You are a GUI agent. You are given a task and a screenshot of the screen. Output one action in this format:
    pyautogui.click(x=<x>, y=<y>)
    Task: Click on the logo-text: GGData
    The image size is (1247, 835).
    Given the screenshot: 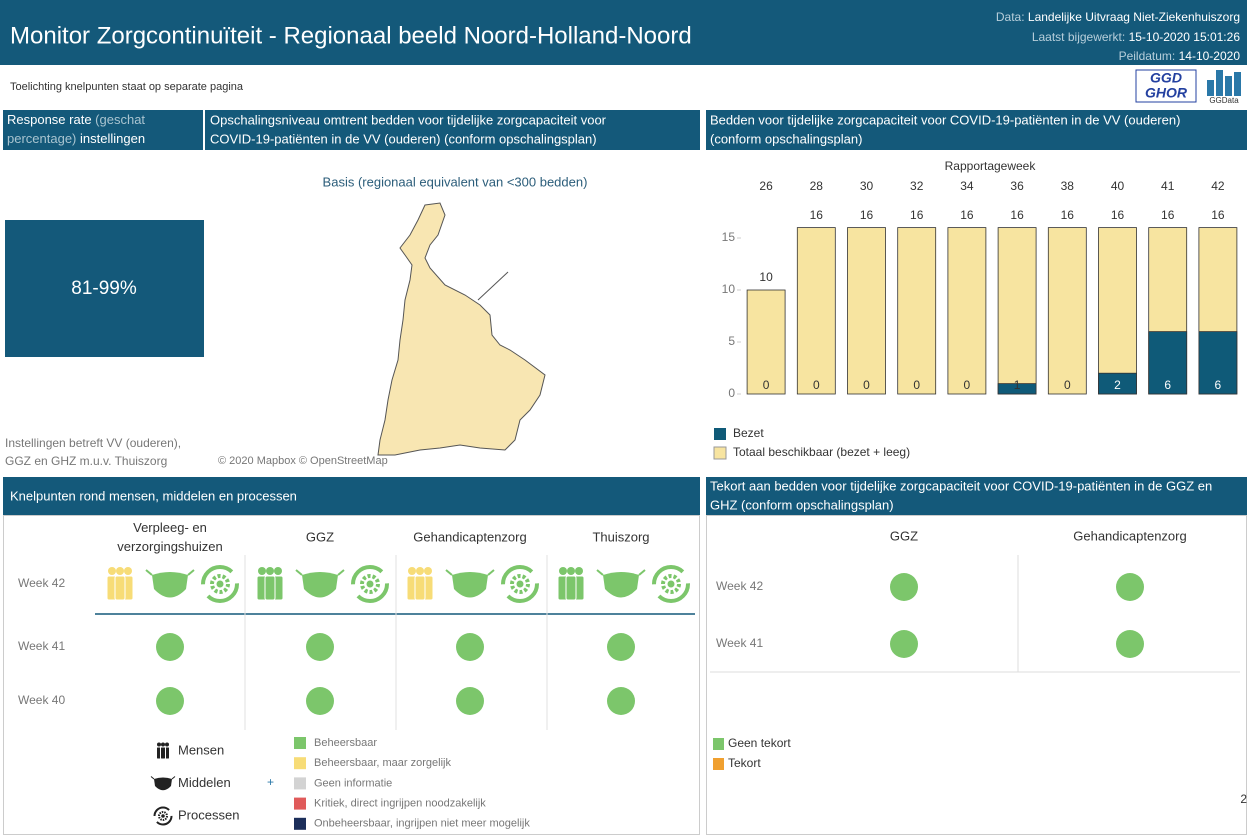 What is the action you would take?
    pyautogui.click(x=1224, y=100)
    